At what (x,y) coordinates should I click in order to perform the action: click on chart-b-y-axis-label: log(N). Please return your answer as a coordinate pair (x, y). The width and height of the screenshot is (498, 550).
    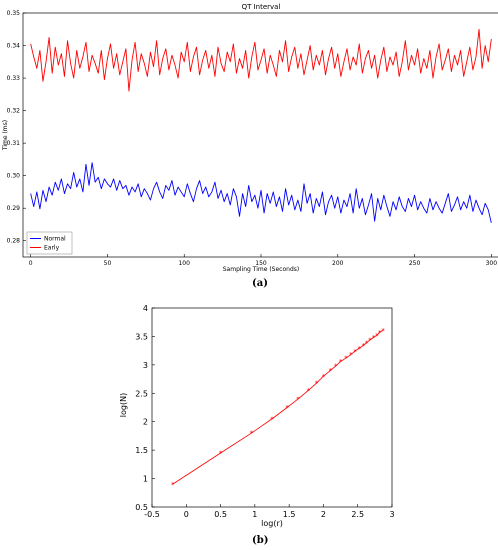
    Looking at the image, I should click on (123, 405).